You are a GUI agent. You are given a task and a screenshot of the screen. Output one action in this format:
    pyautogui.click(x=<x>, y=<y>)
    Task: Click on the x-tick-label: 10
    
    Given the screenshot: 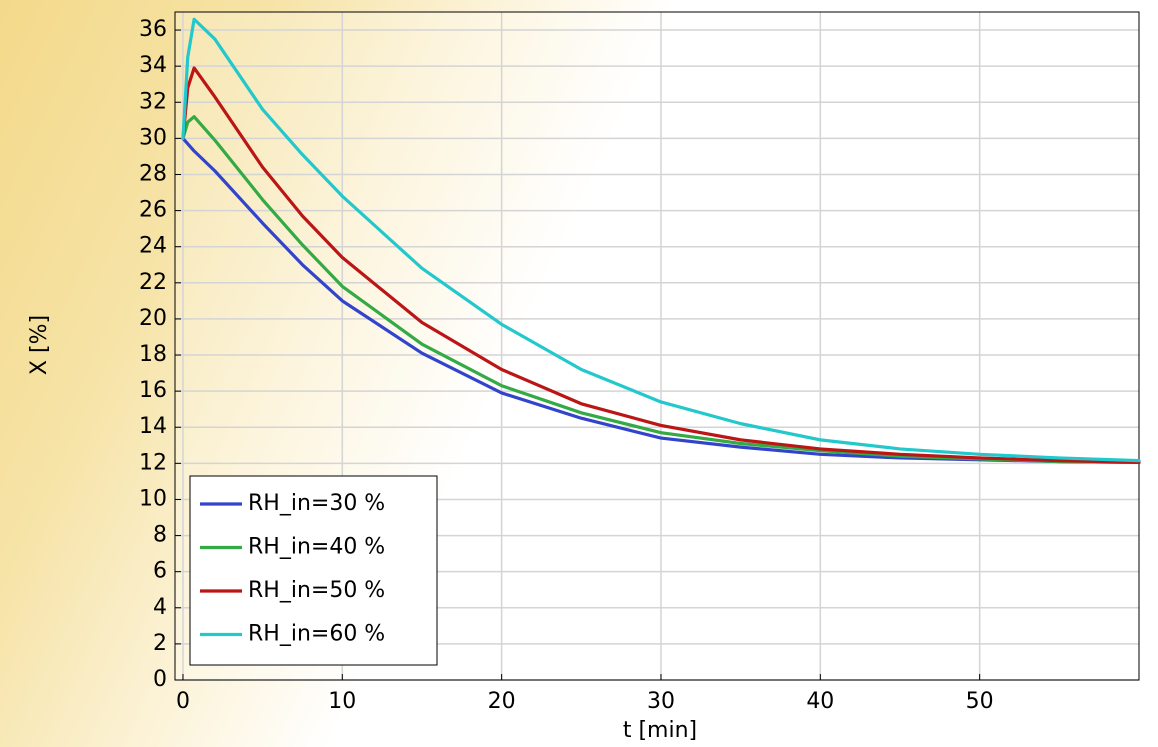 What is the action you would take?
    pyautogui.click(x=342, y=701)
    